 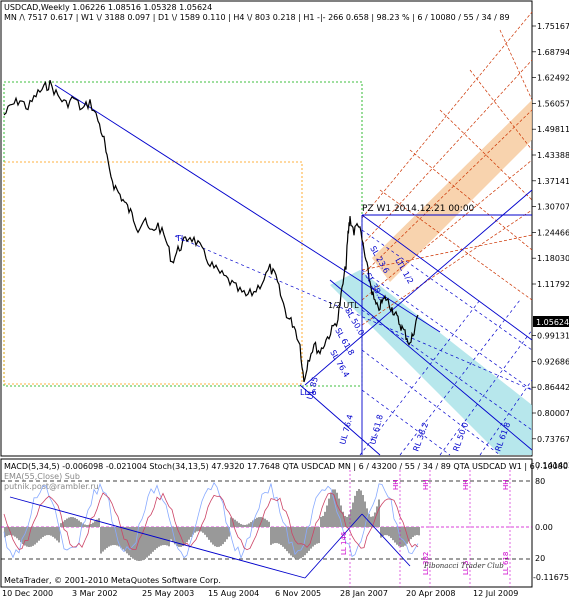 What do you see at coordinates (553, 129) in the screenshot?
I see `price-axis-label: 1.49811` at bounding box center [553, 129].